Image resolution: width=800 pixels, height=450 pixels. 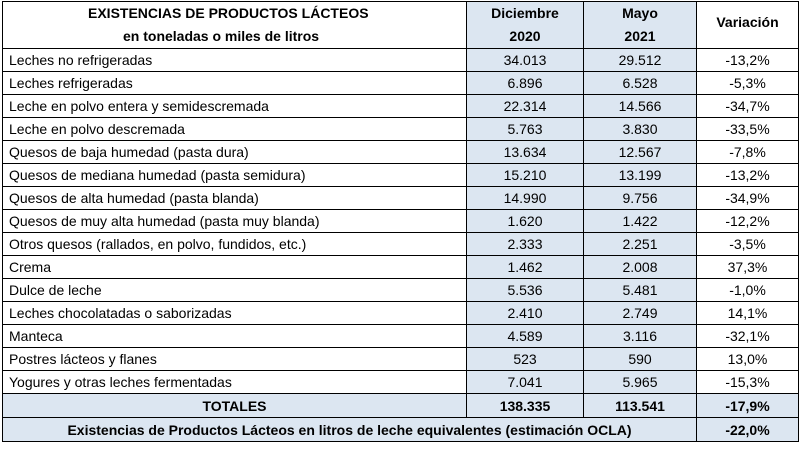 What do you see at coordinates (640, 60) in the screenshot?
I see `may-value-cell: 29.512` at bounding box center [640, 60].